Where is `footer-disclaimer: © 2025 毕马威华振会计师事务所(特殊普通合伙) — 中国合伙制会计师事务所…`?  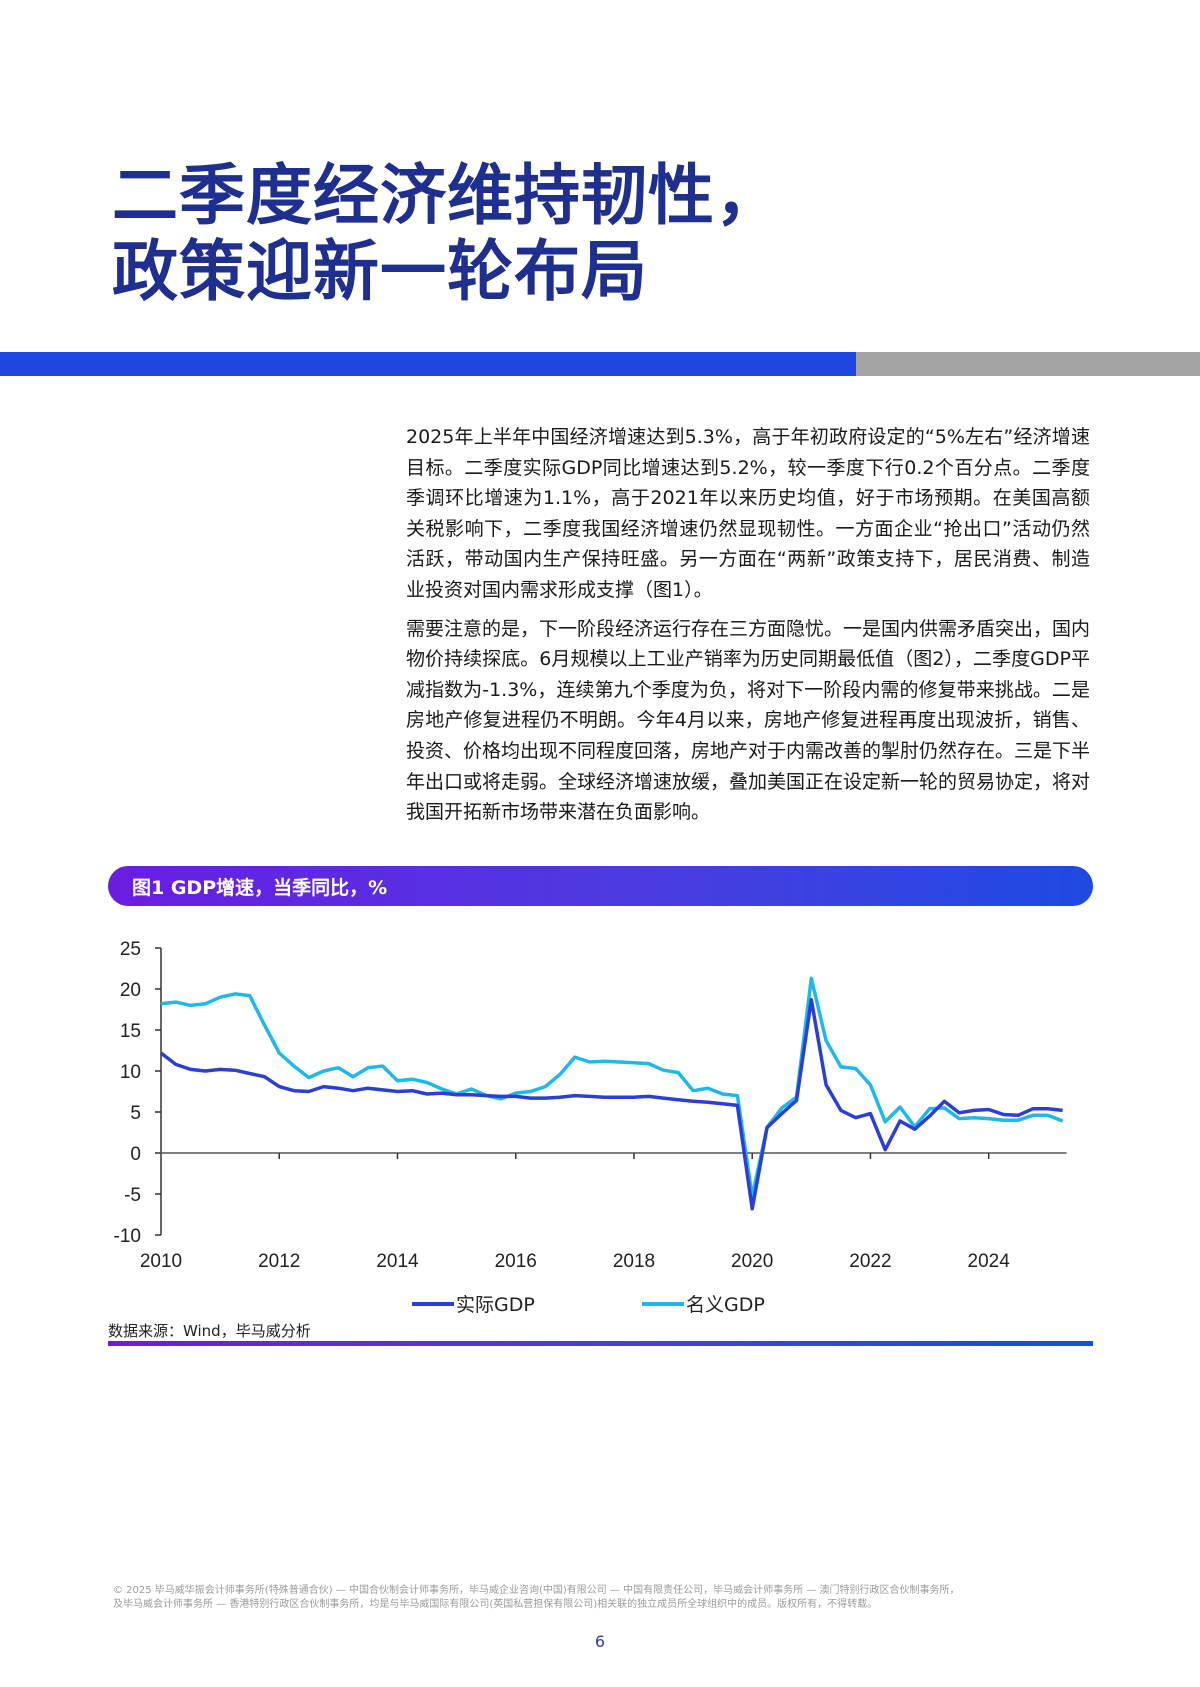 footer-disclaimer: © 2025 毕马威华振会计师事务所(特殊普通合伙) — 中国合伙制会计师事务所… is located at coordinates (603, 1598).